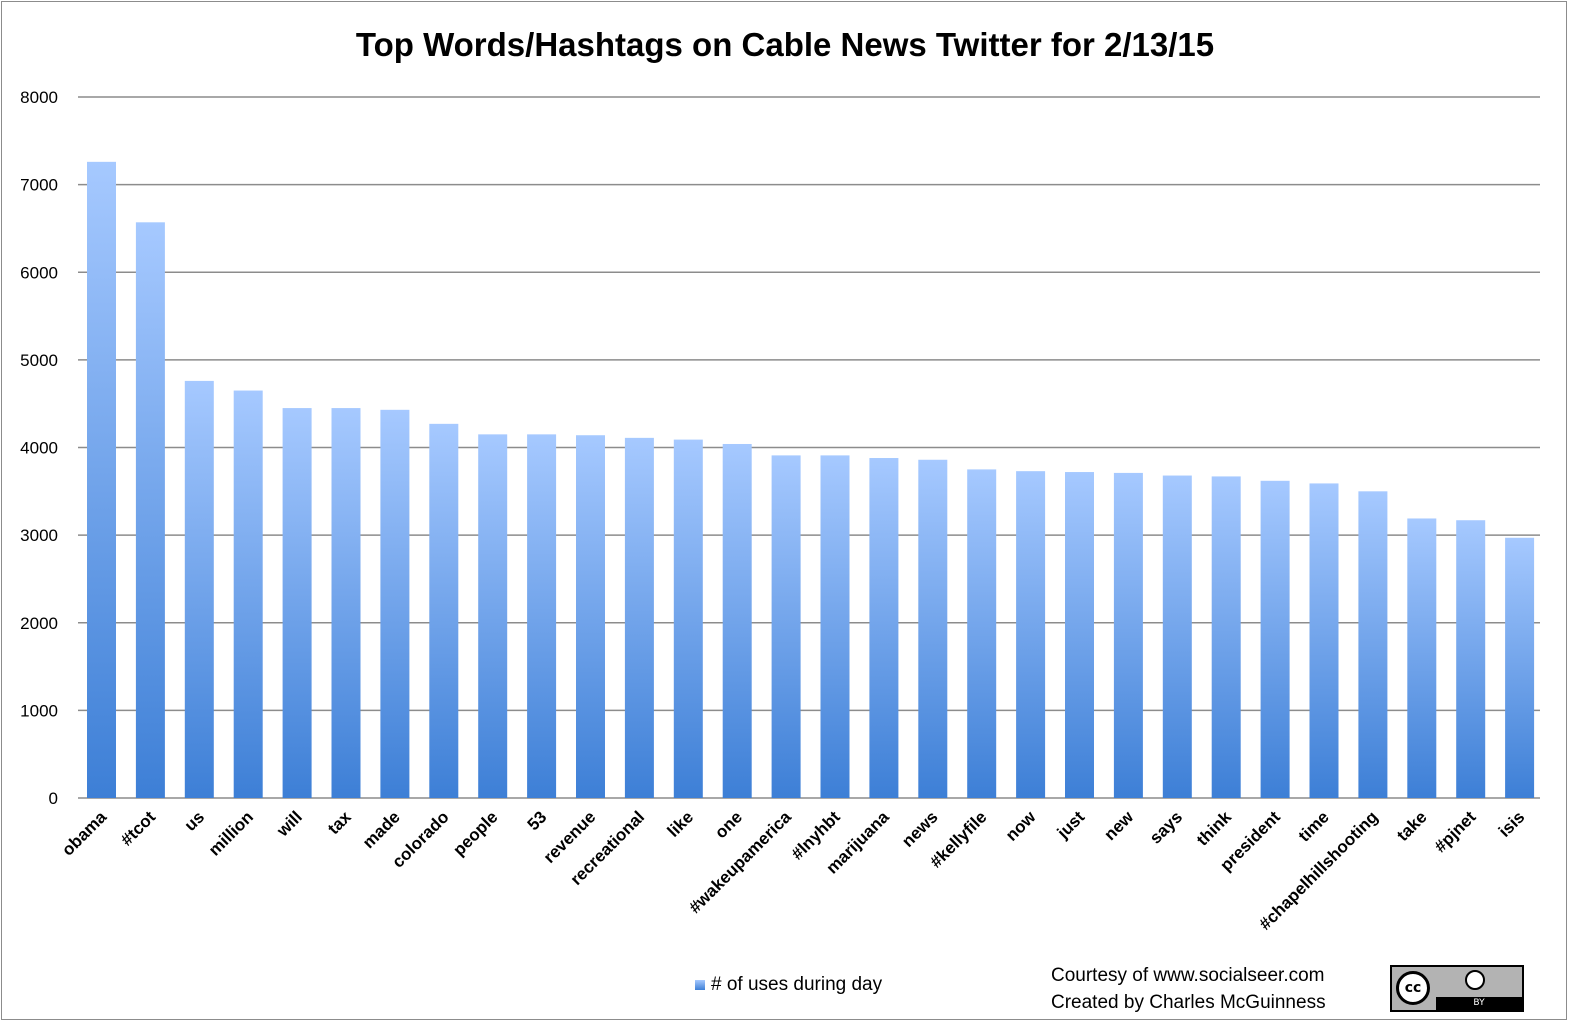 Image resolution: width=1570 pixels, height=1023 pixels. I want to click on bar-made, so click(395, 603).